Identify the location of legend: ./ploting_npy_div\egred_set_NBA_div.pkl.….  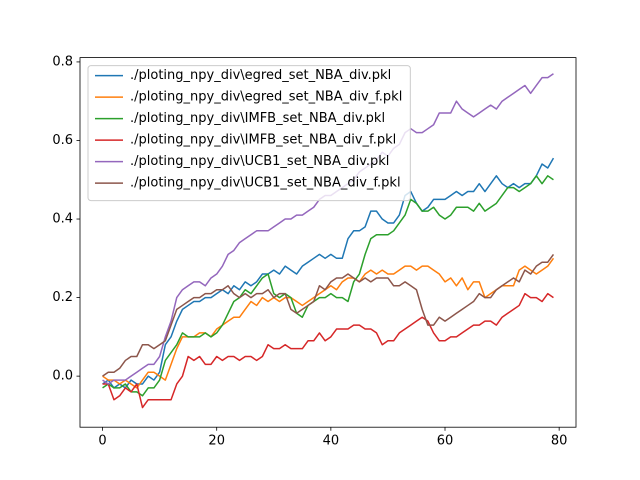
(249, 133).